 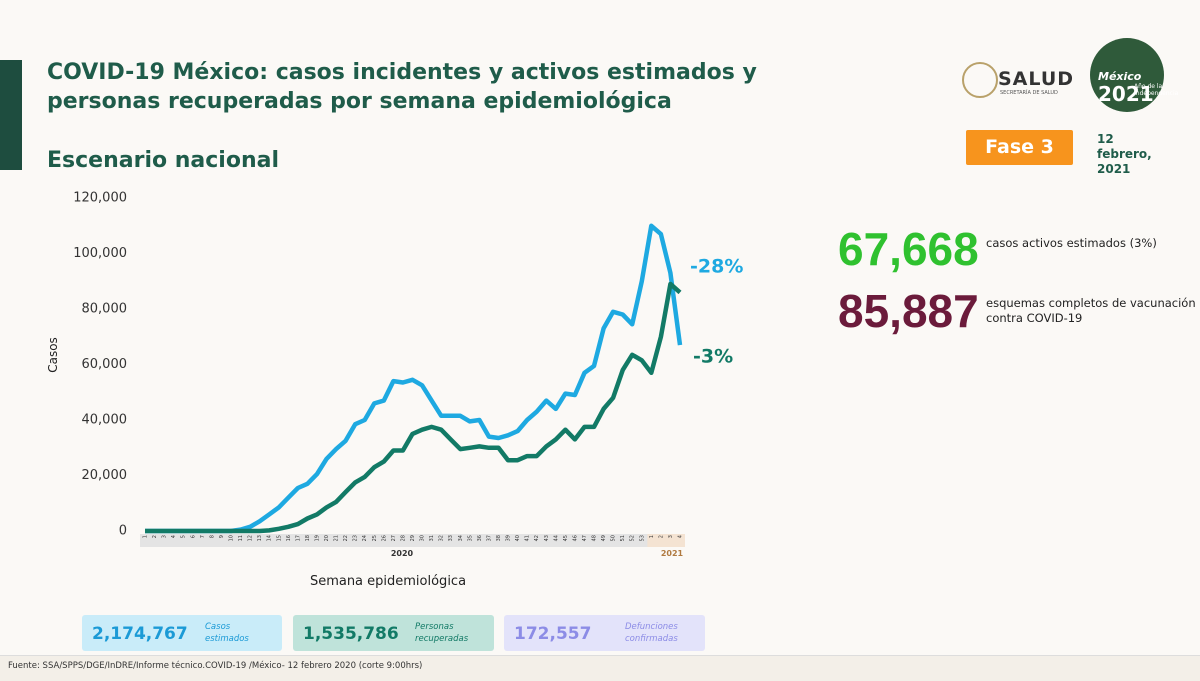 What do you see at coordinates (212, 536) in the screenshot?
I see `x-tick-label: 8` at bounding box center [212, 536].